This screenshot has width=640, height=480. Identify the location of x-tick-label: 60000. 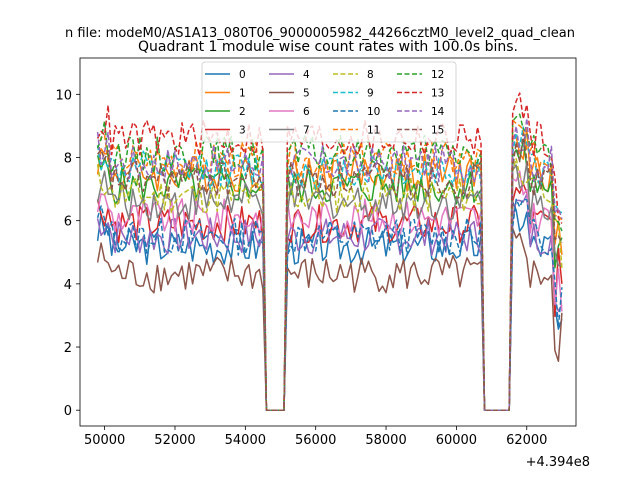
(456, 440).